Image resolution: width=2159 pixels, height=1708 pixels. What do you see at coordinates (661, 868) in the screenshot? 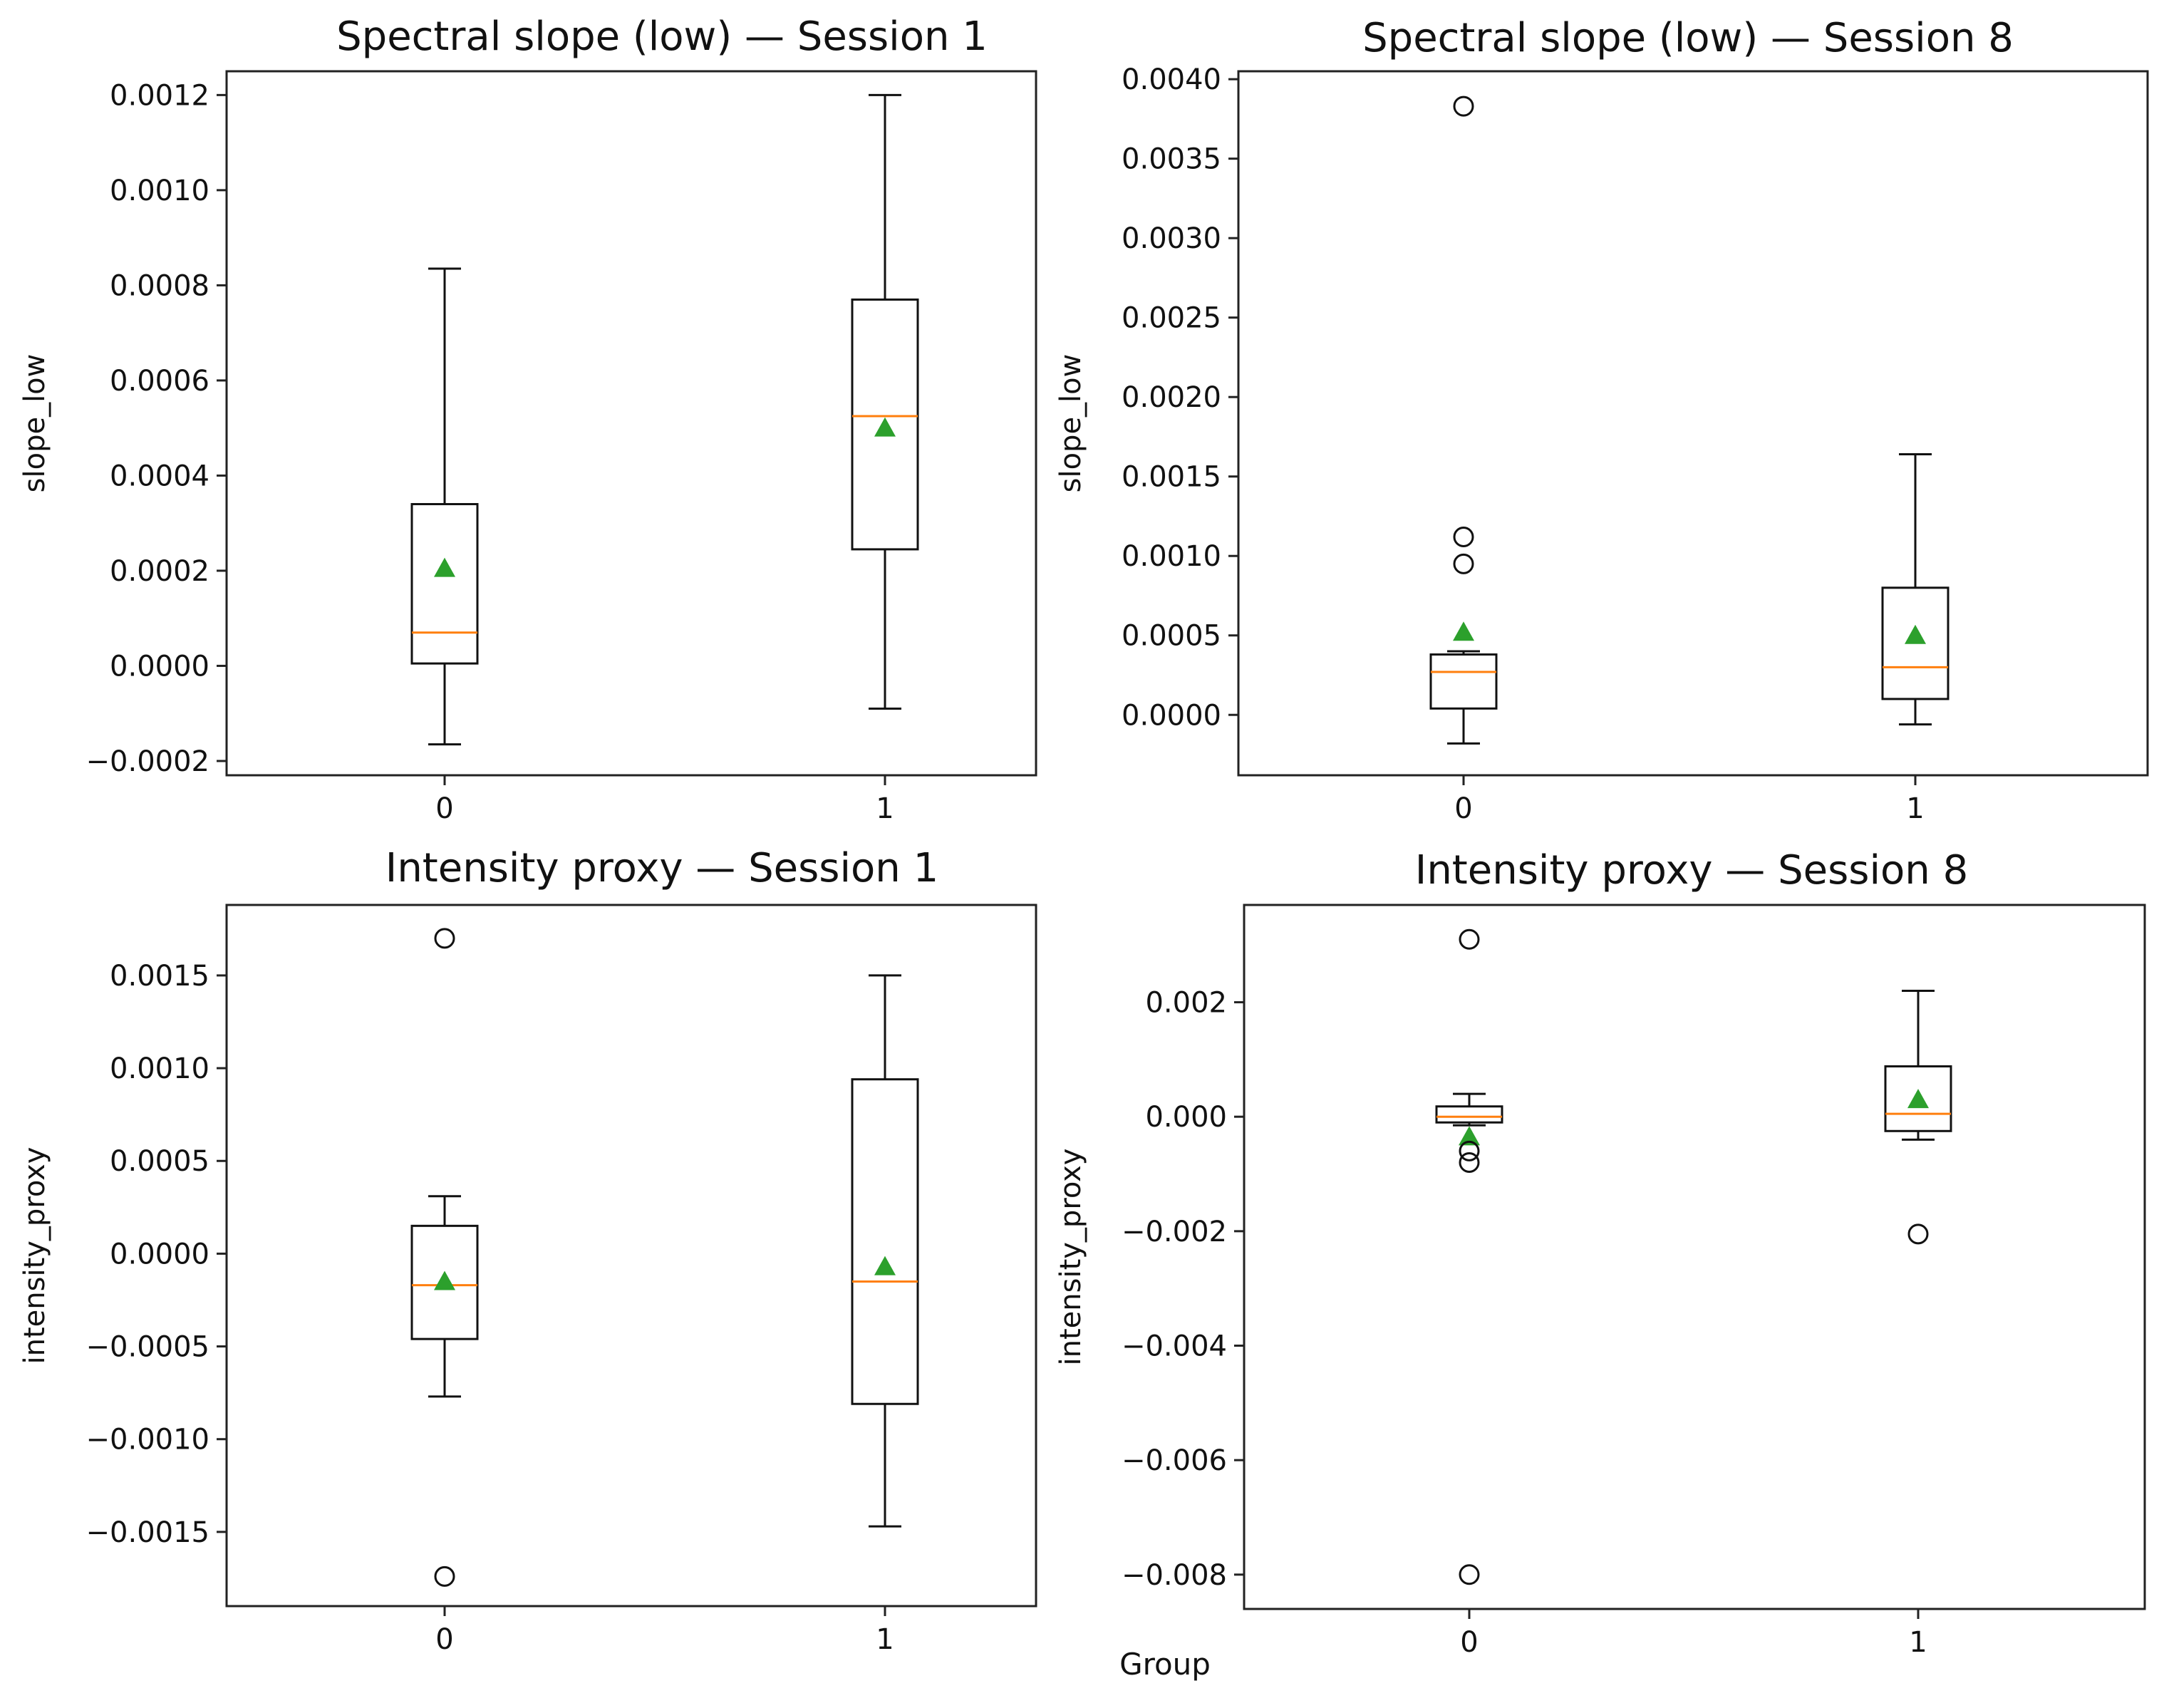
I see `subplot-title: Intensity proxy — Session 1` at bounding box center [661, 868].